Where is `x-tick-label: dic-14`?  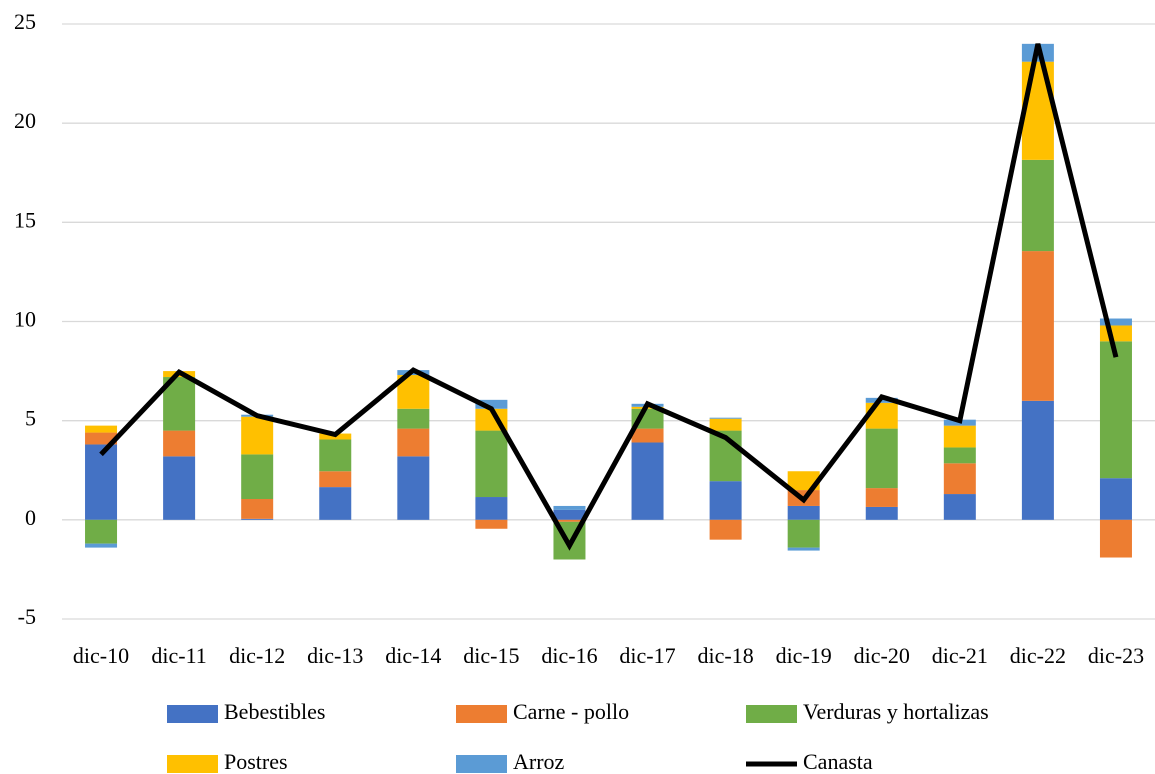 x-tick-label: dic-14 is located at coordinates (413, 655).